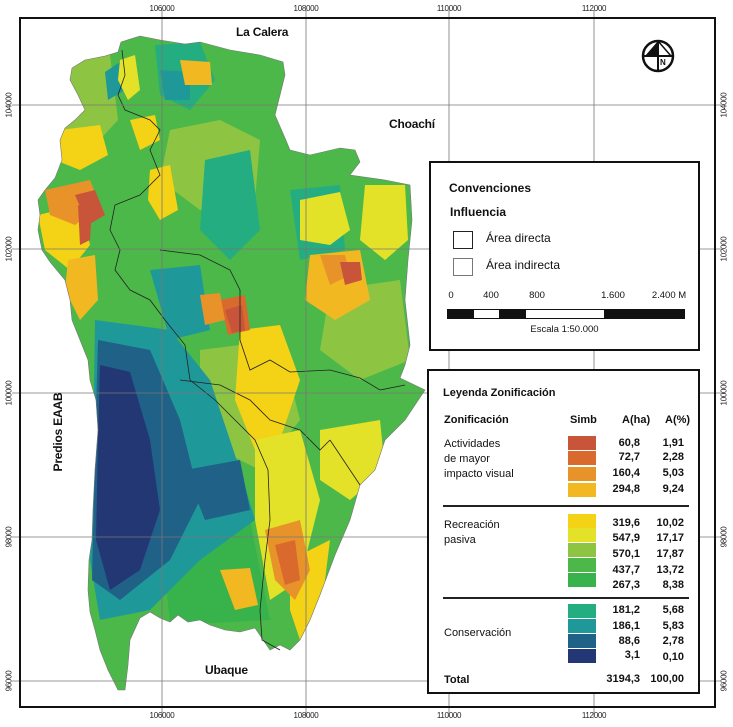  What do you see at coordinates (306, 8) in the screenshot?
I see `x-tick-label: 108000` at bounding box center [306, 8].